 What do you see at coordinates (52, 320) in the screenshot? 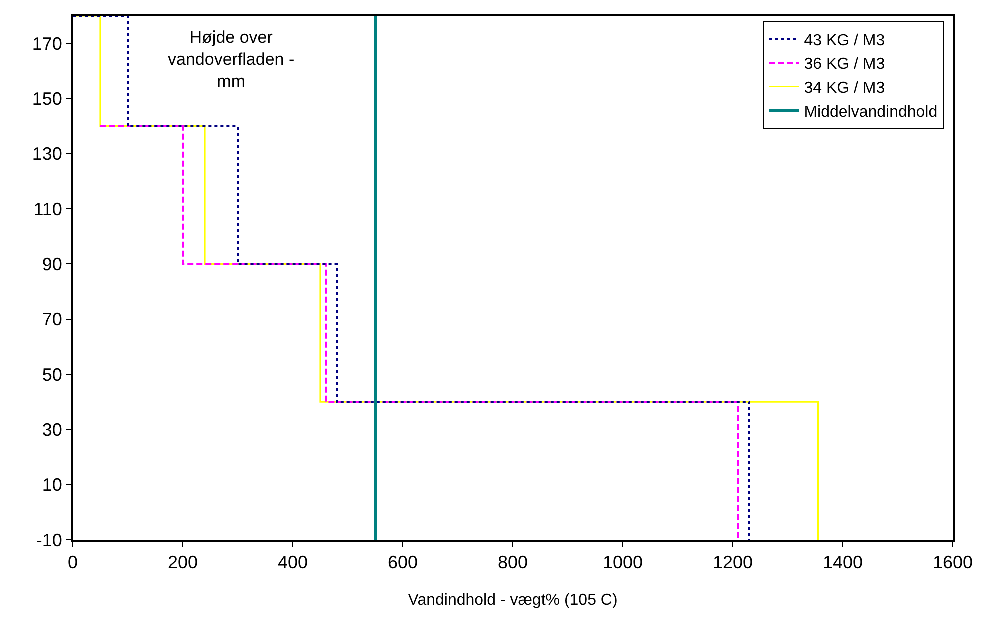
I see `y-tick-label: 70` at bounding box center [52, 320].